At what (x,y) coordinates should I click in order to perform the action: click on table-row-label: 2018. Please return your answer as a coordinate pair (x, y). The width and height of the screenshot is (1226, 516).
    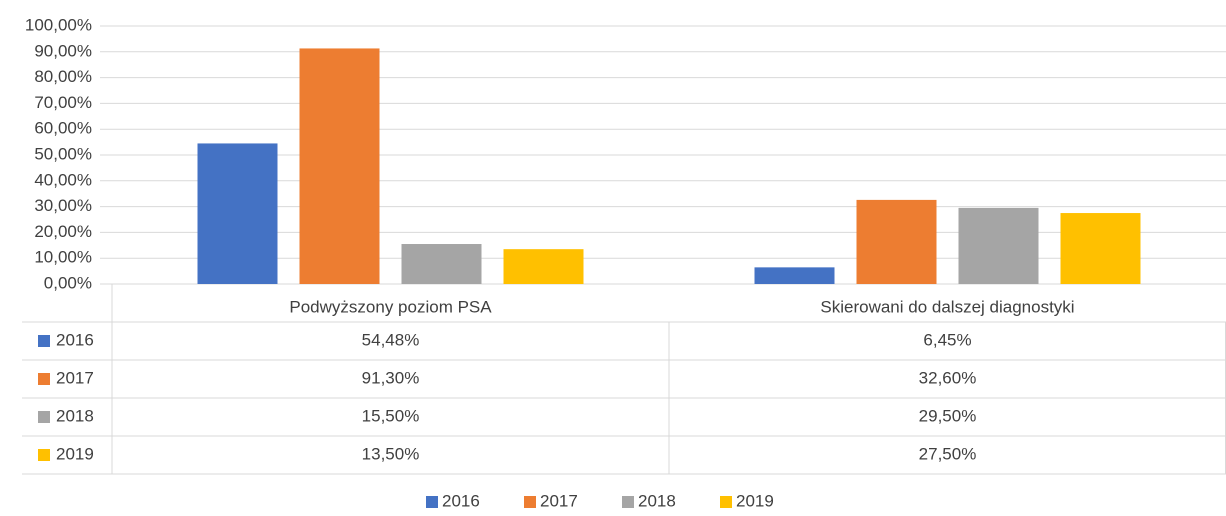
    Looking at the image, I should click on (75, 415).